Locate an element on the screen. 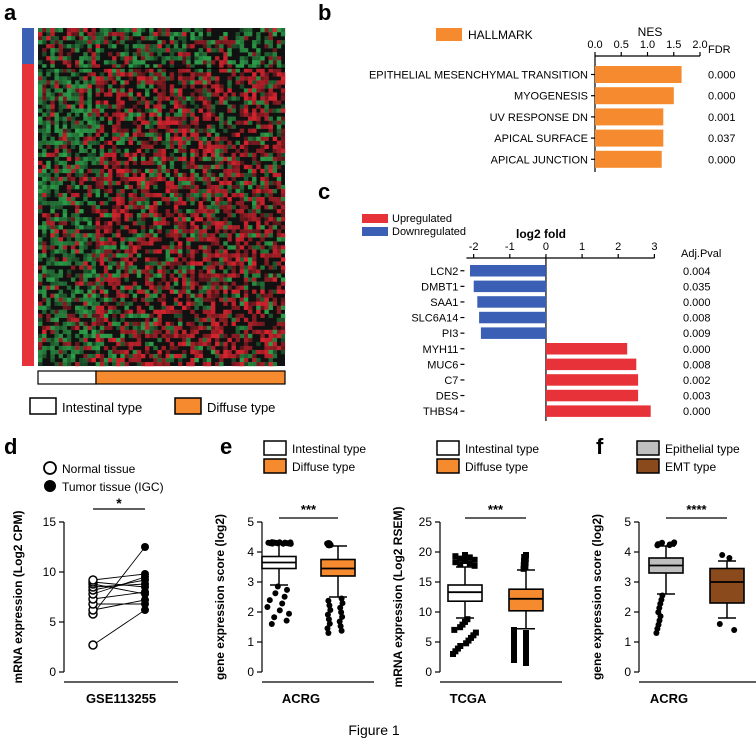 The height and width of the screenshot is (753, 756). chart-d-xlabel: GSE113255 is located at coordinates (121, 698).